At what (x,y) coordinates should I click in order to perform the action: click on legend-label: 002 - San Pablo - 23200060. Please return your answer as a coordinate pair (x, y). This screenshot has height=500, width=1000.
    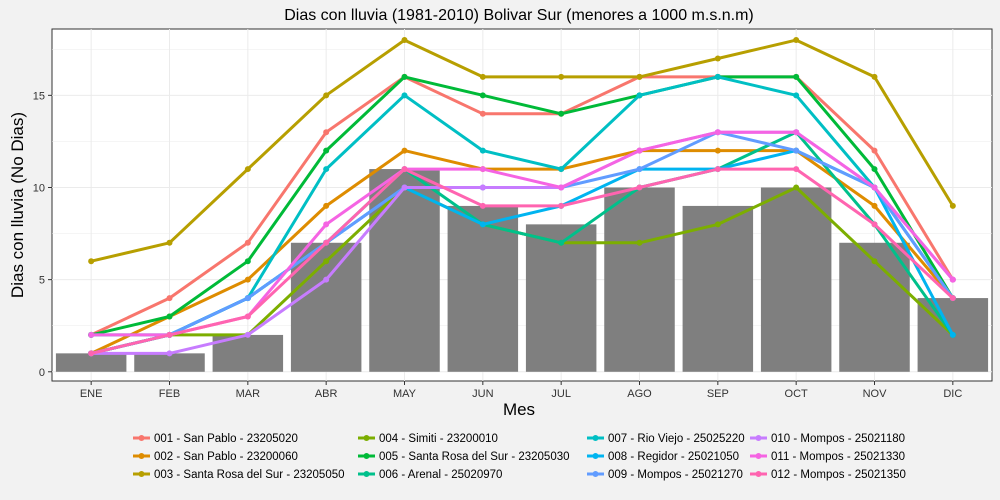
    Looking at the image, I should click on (226, 457).